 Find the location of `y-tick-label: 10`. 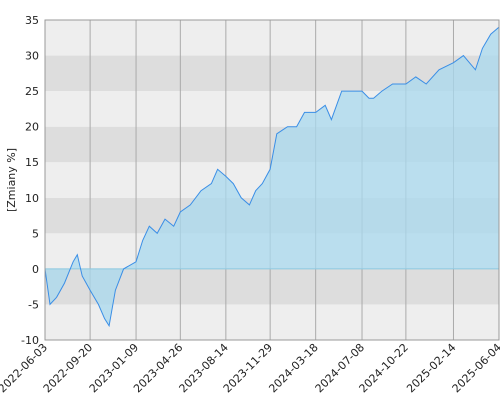

y-tick-label: 10 is located at coordinates (32, 198).